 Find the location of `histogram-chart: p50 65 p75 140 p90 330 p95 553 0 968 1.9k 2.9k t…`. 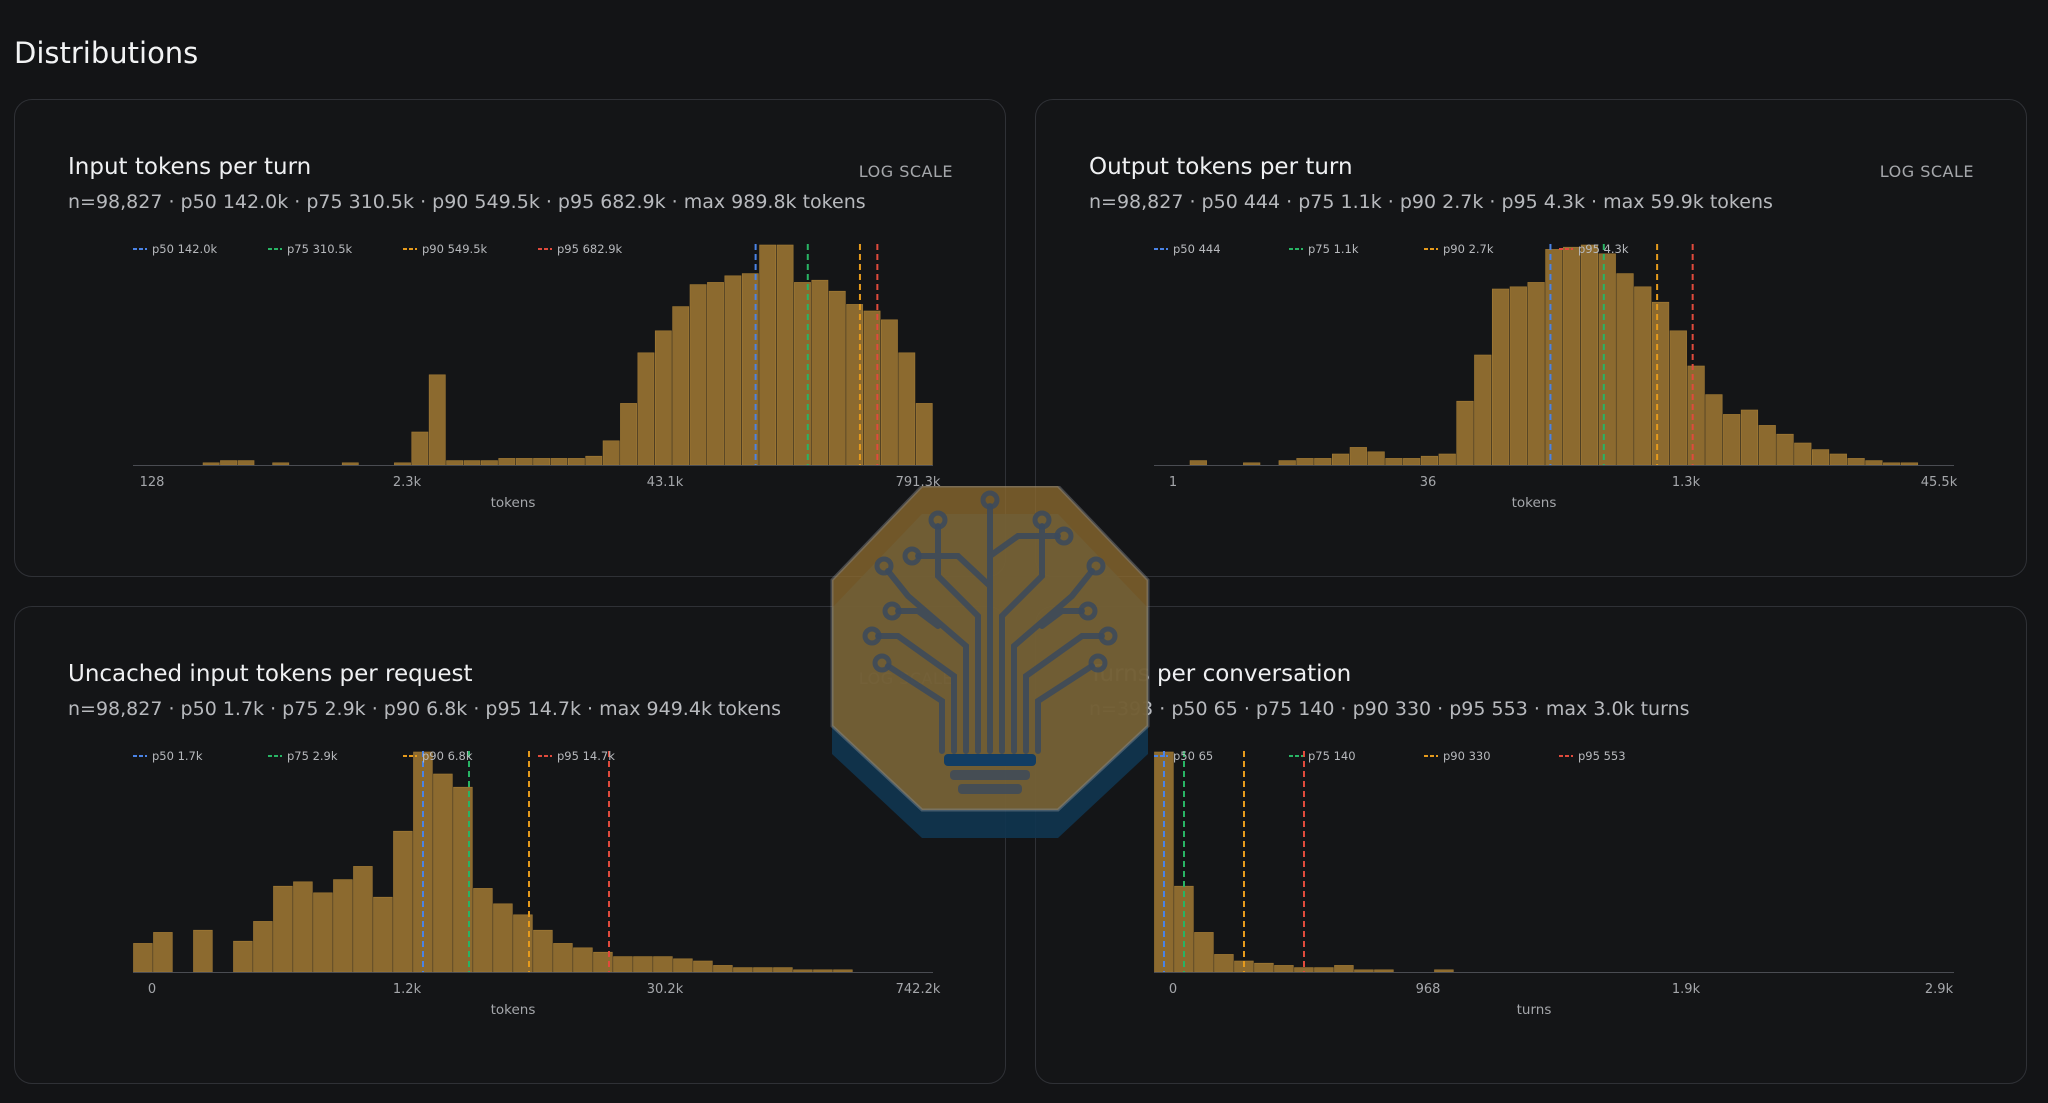

histogram-chart: p50 65 p75 140 p90 330 p95 553 0 968 1.9k 2.9k t… is located at coordinates (1554, 883).